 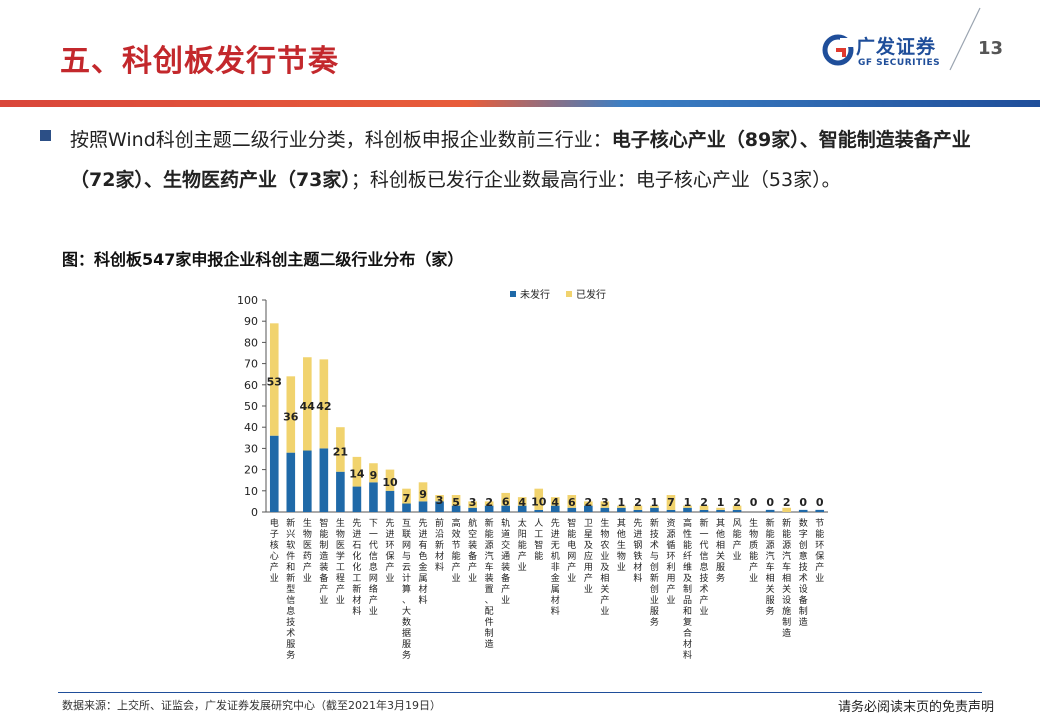 I want to click on x-category-label: 人工智能, so click(x=538, y=540).